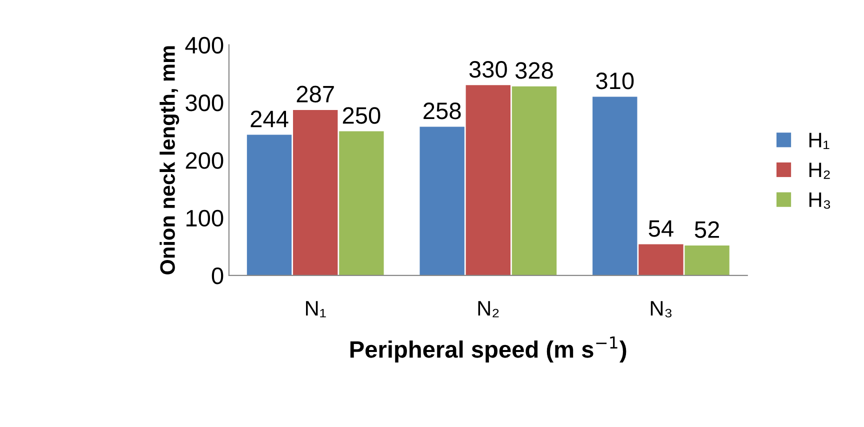 The image size is (864, 427). Describe the element at coordinates (661, 309) in the screenshot. I see `x-tick-label: N₃` at that location.